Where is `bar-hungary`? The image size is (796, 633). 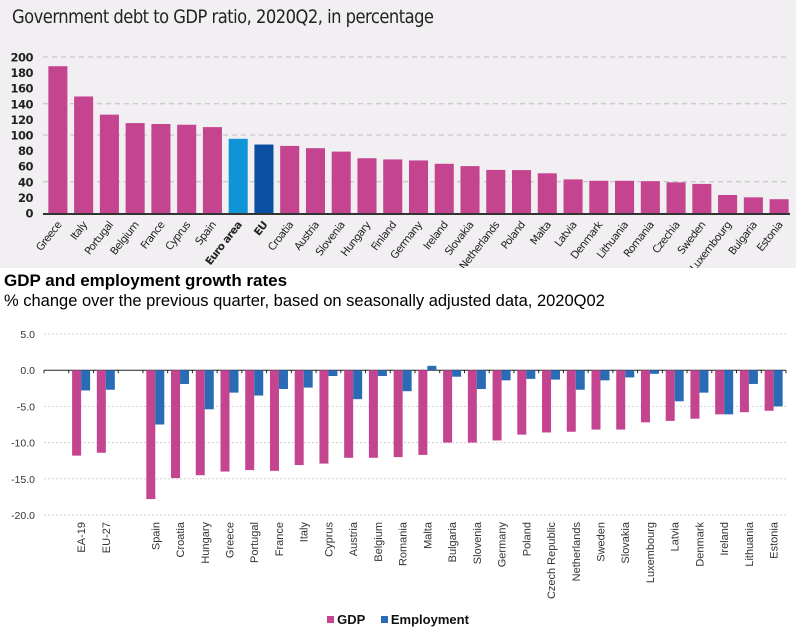
bar-hungary is located at coordinates (367, 185).